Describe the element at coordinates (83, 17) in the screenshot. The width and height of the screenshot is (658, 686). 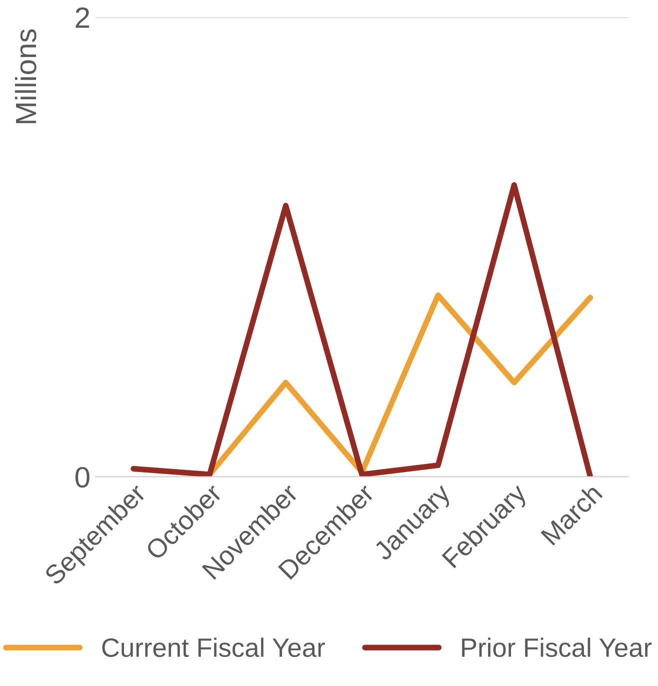
I see `y-tick-label: 2` at that location.